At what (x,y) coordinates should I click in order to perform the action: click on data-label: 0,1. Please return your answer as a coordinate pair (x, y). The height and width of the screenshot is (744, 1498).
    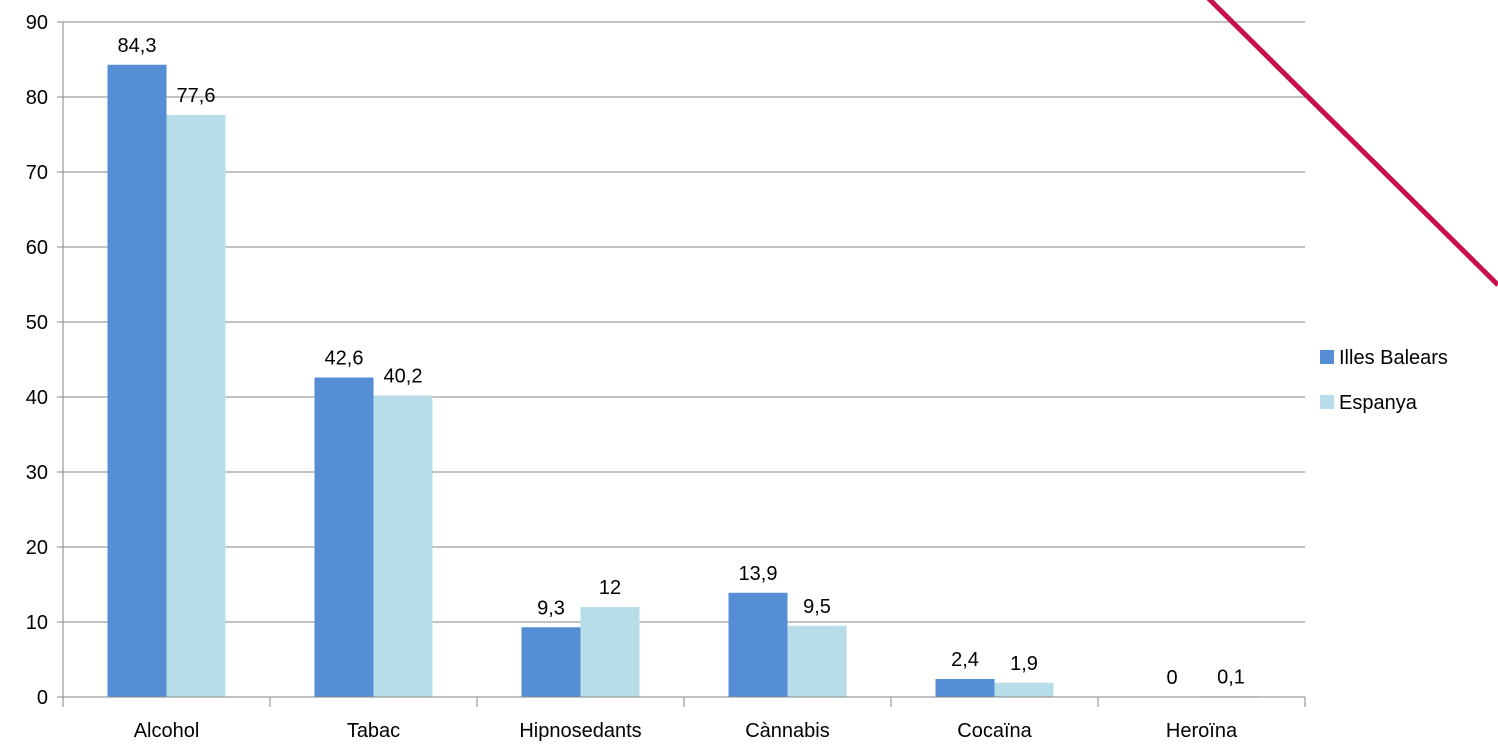
    Looking at the image, I should click on (1231, 677).